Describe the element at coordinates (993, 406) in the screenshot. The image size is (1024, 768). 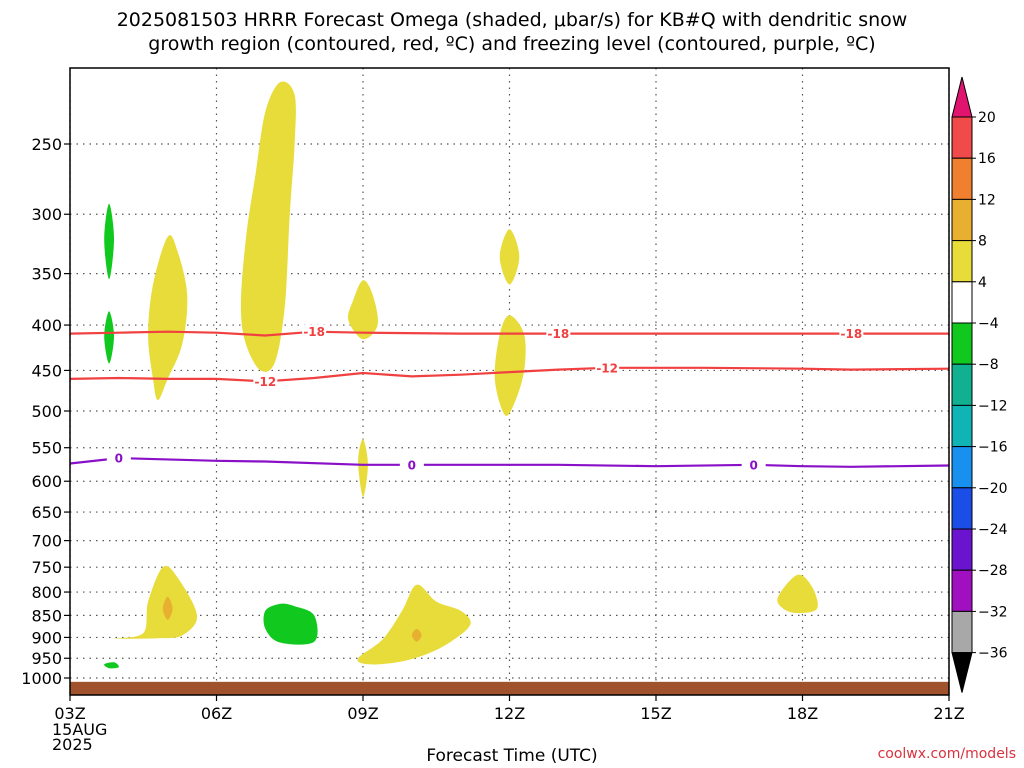
I see `colorbar-label: −12` at that location.